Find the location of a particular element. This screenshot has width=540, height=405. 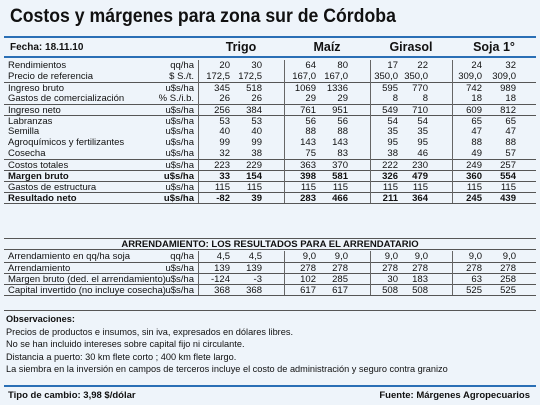

table-cell: 222 is located at coordinates (390, 165).